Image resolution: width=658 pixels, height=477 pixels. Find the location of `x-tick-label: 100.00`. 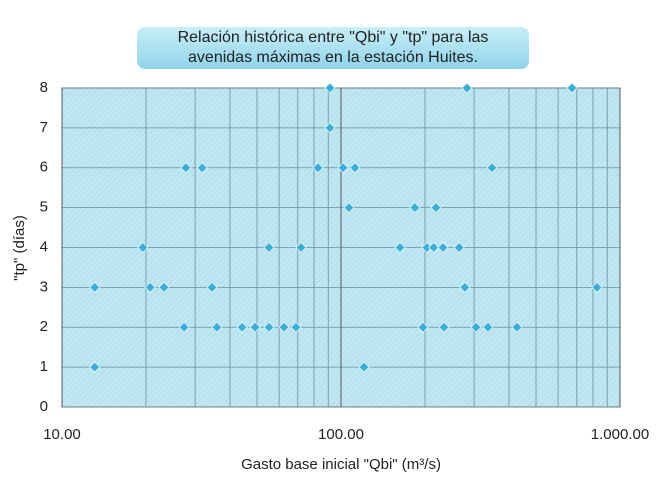

x-tick-label: 100.00 is located at coordinates (341, 434).